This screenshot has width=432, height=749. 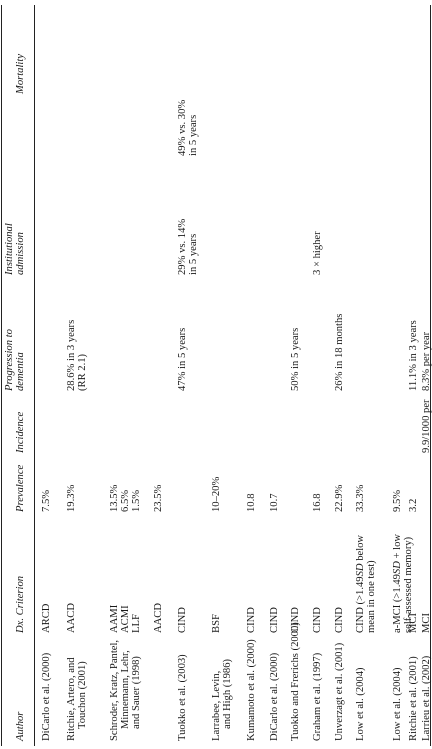 I want to click on cell-criterion: ARCD, so click(x=46, y=618).